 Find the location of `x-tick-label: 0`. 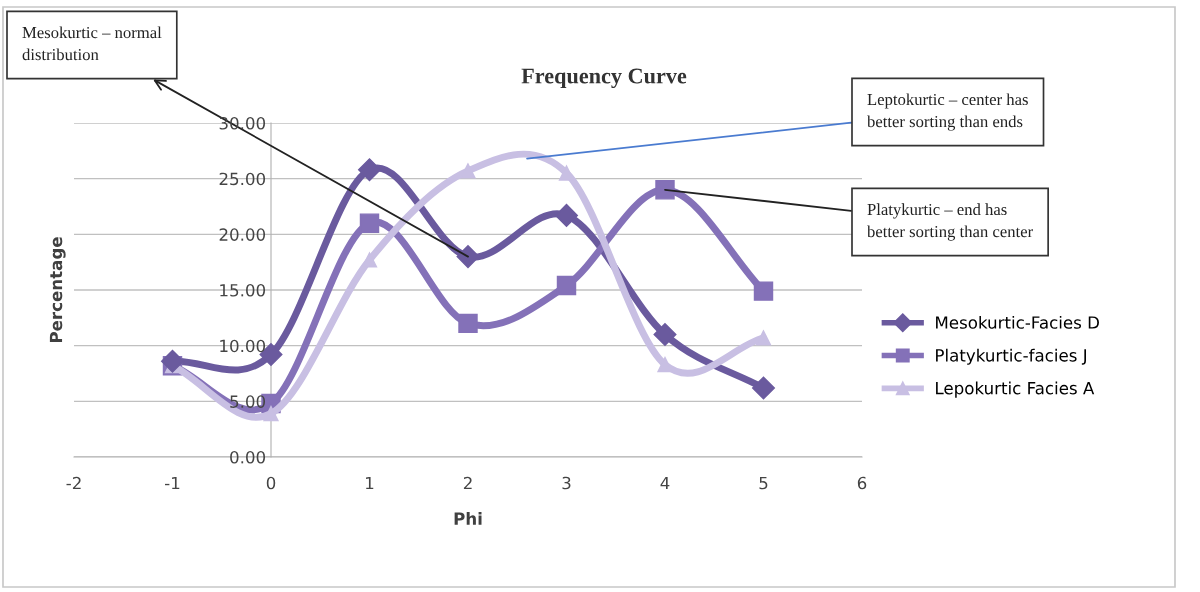

x-tick-label: 0 is located at coordinates (271, 483).